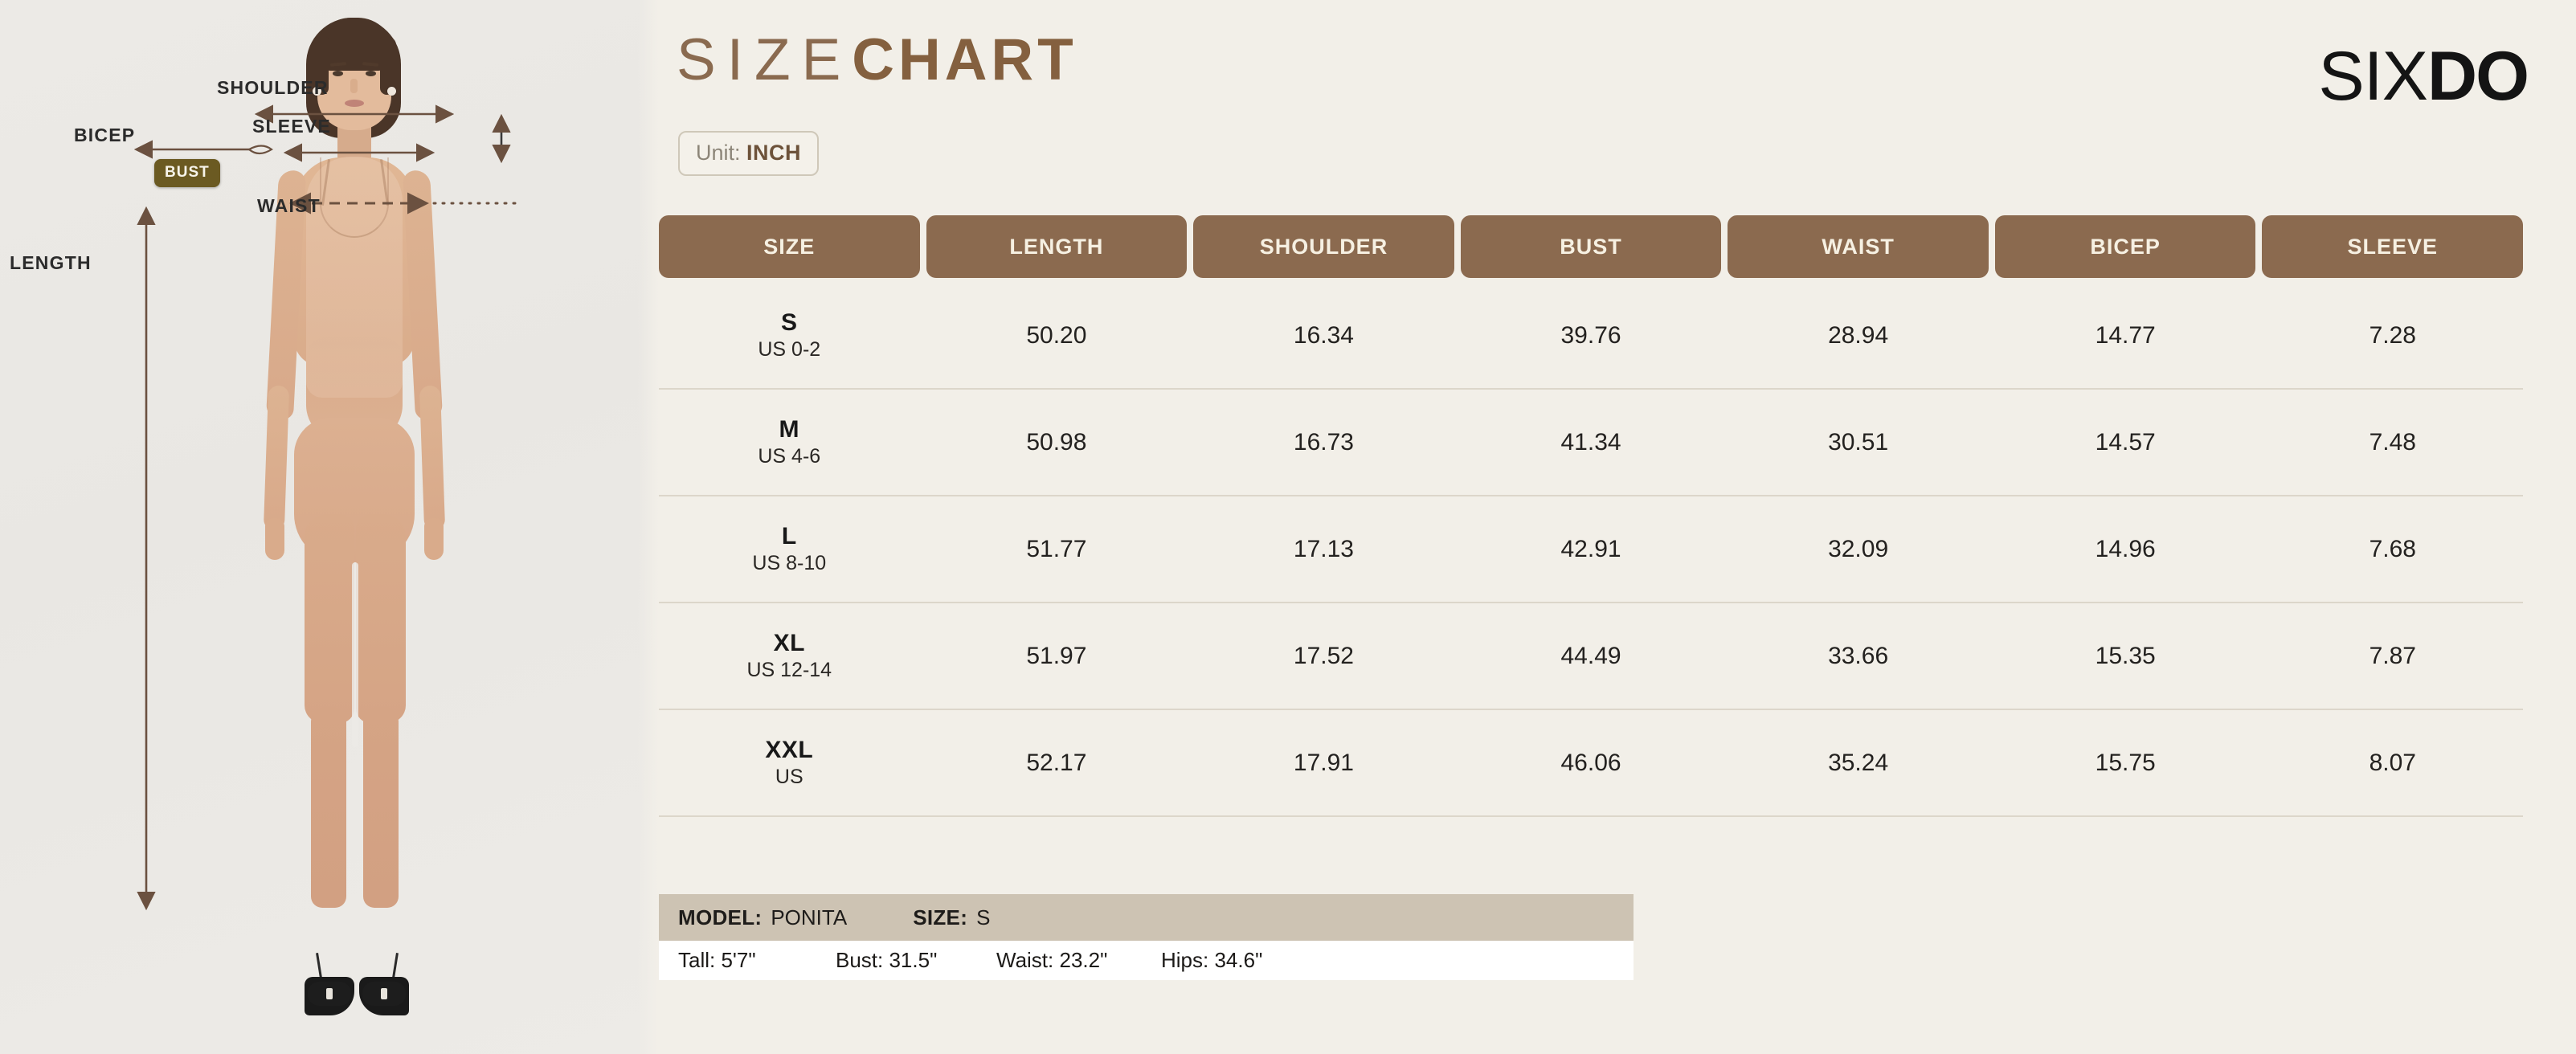  Describe the element at coordinates (371, 73) in the screenshot. I see `eye-right` at that location.